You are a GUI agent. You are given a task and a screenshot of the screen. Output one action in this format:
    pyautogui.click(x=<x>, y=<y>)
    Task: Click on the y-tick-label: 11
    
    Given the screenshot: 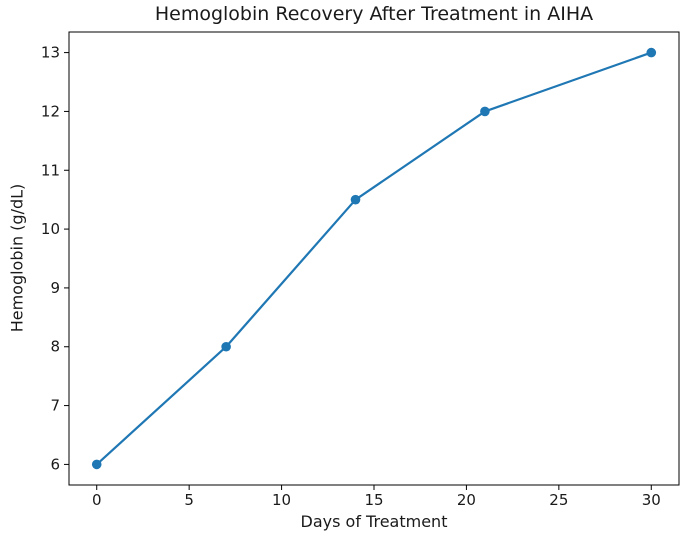 What is the action you would take?
    pyautogui.click(x=50, y=170)
    